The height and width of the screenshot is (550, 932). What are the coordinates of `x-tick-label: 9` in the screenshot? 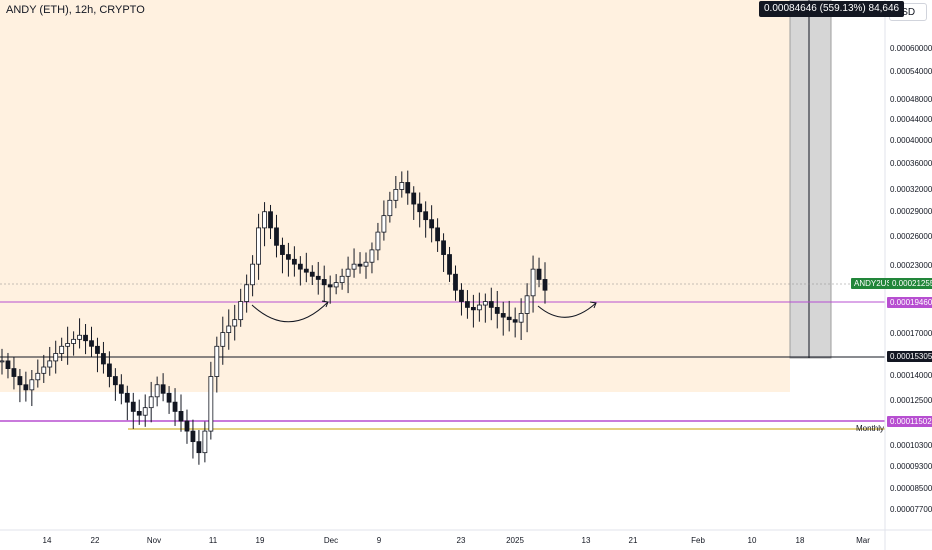 It's located at (379, 540).